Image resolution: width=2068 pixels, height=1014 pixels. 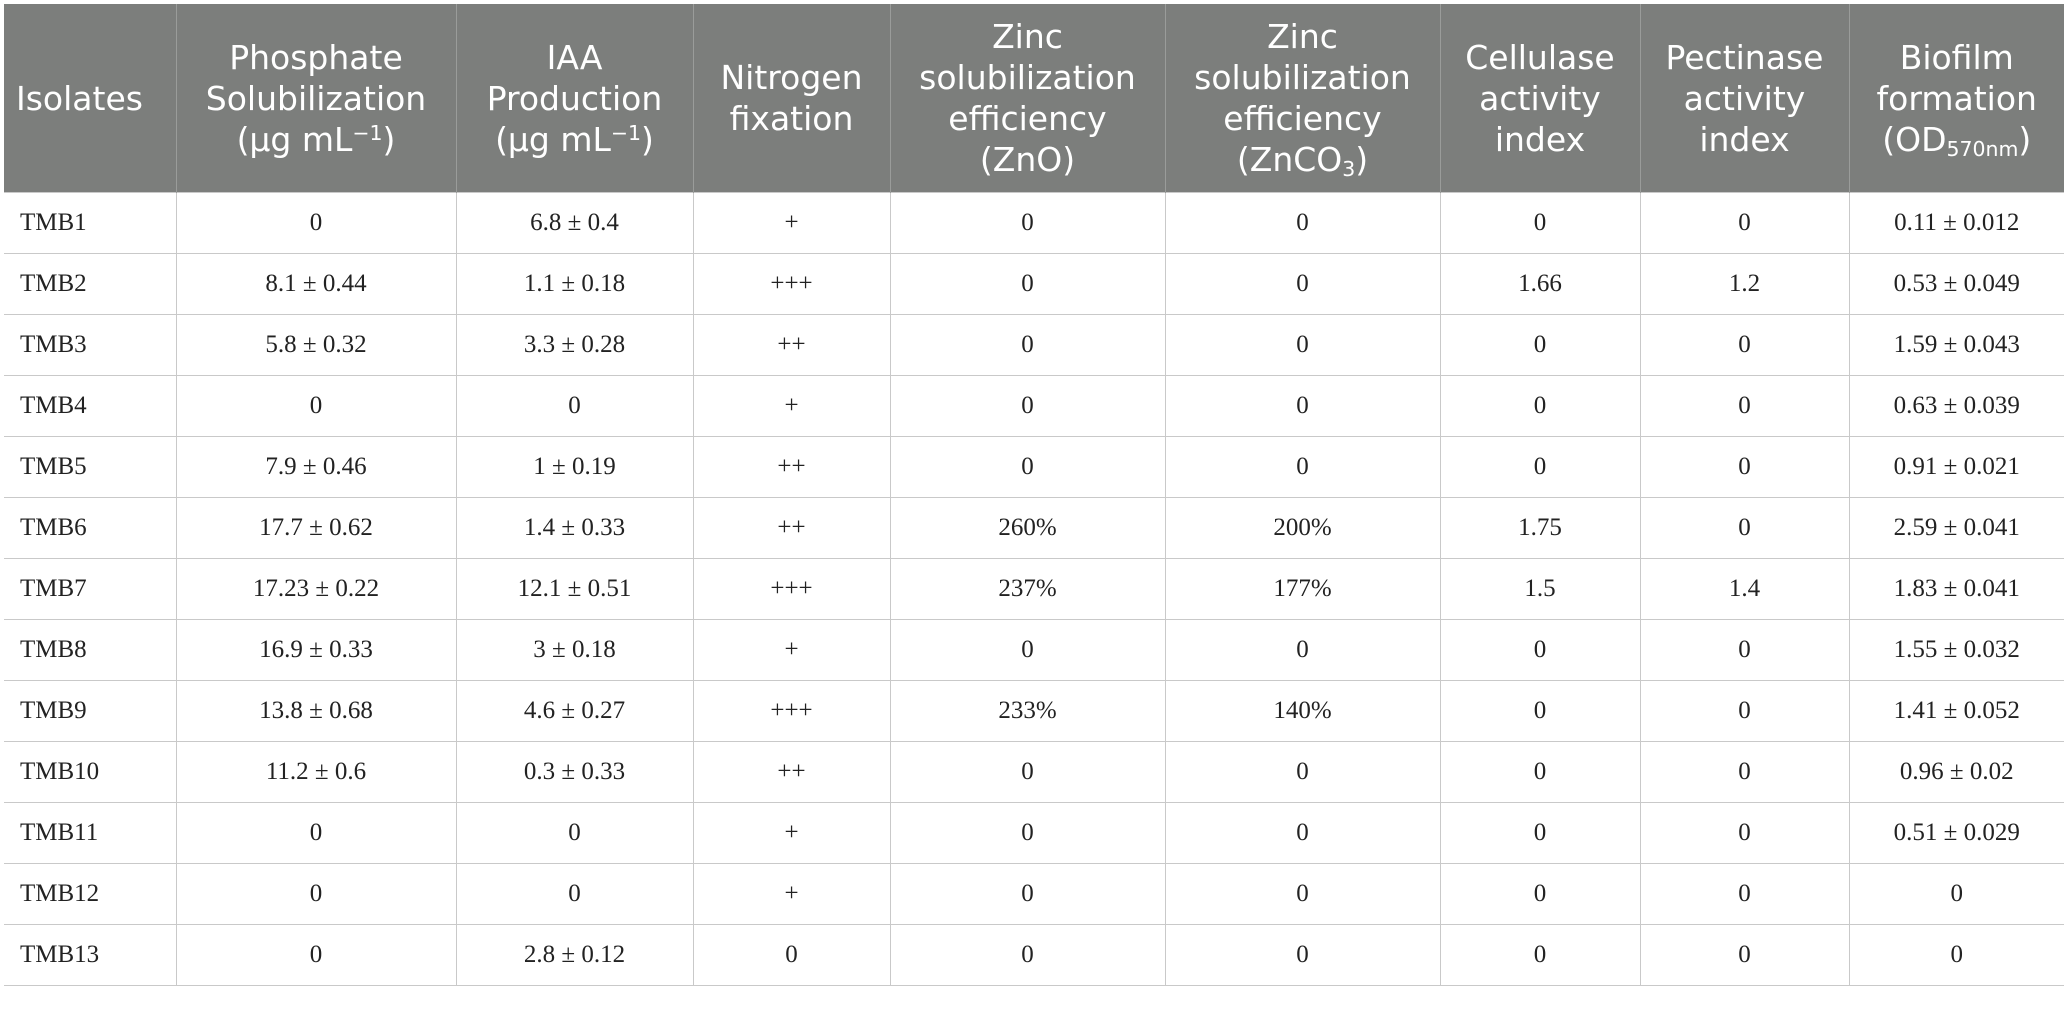 What do you see at coordinates (1744, 98) in the screenshot?
I see `header-pectinase: Pectinase activity index` at bounding box center [1744, 98].